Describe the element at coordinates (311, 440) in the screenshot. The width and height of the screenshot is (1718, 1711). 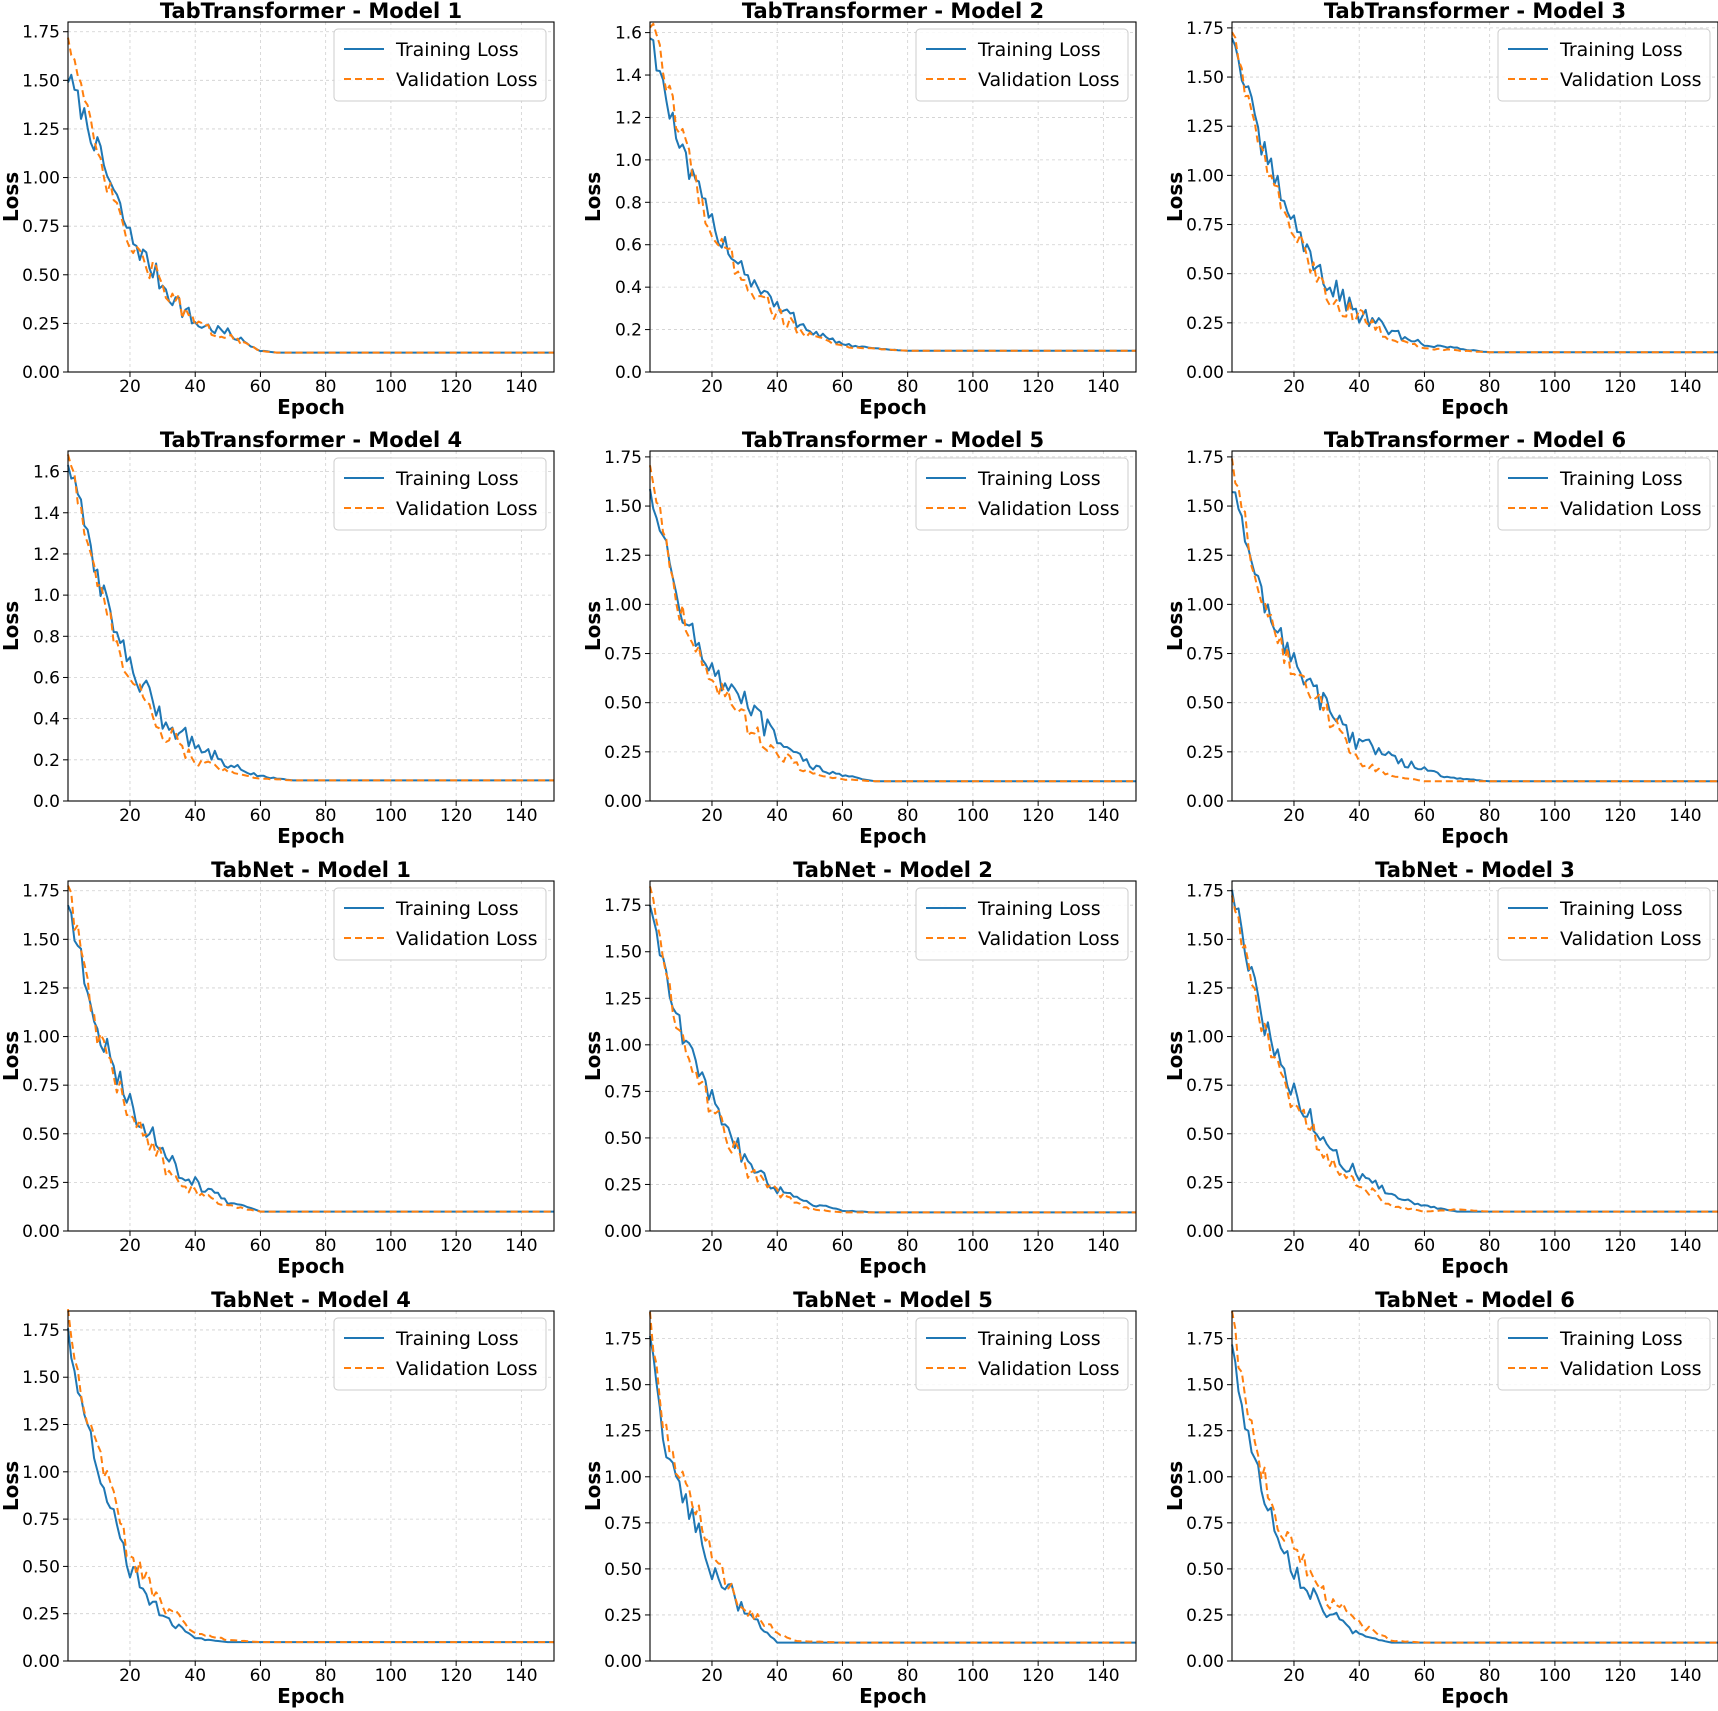
I see `subplot-title: TabTransformer - Model 4` at that location.